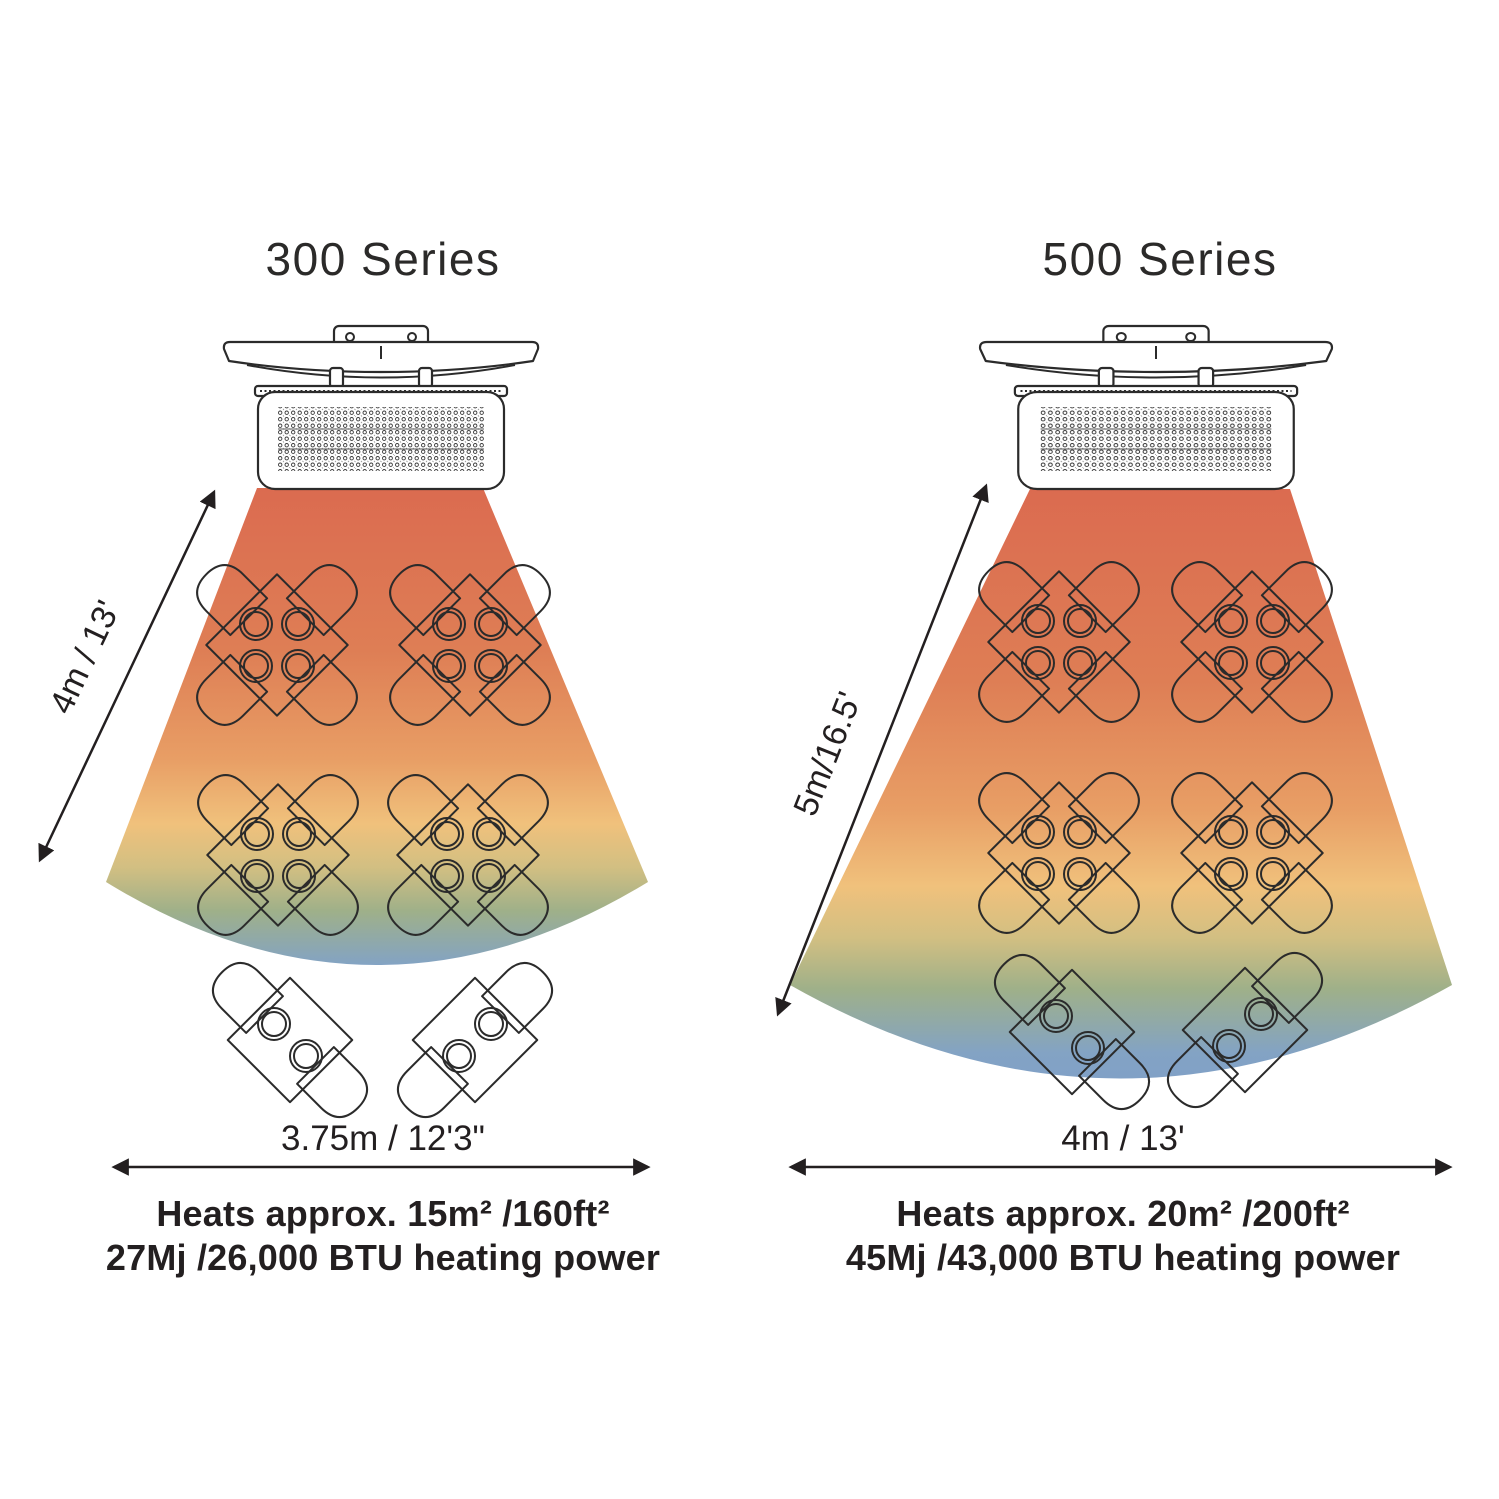 This screenshot has width=1499, height=1499. Describe the element at coordinates (1122, 1213) in the screenshot. I see `coverage-spec: Heats approx. 20m² /200ft²` at that location.